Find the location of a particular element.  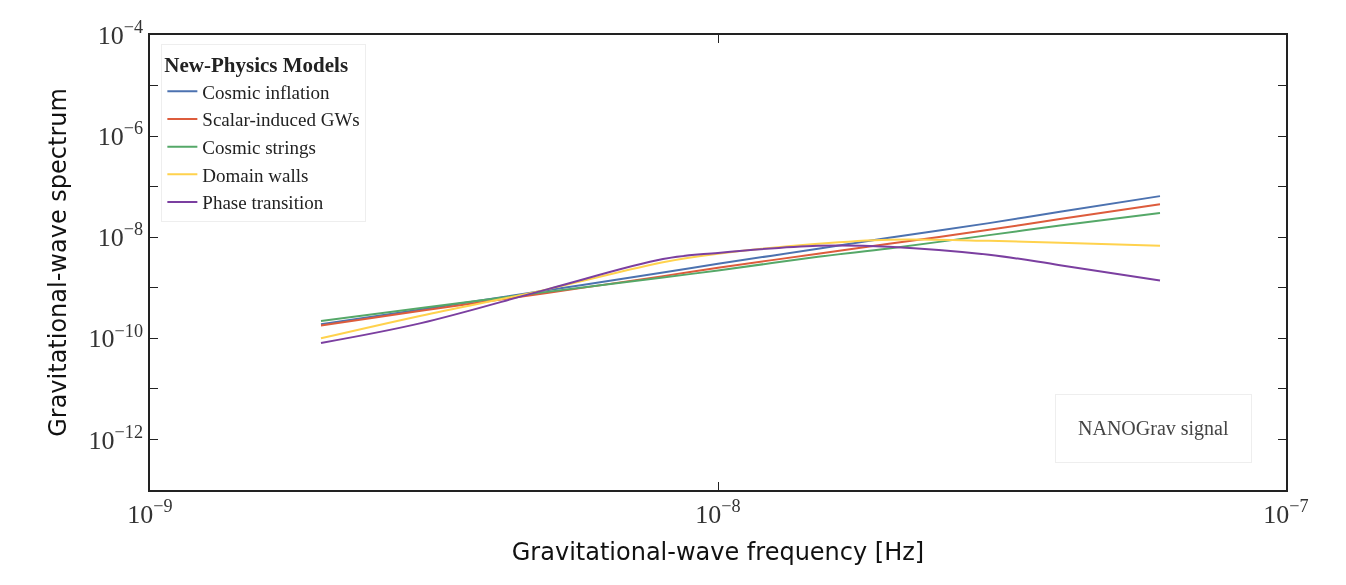

annotation: NANOGrav signal is located at coordinates (1153, 428).